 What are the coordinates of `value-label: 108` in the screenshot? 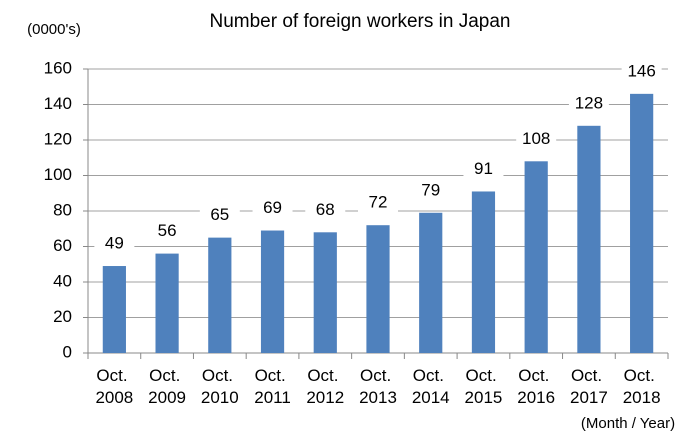 It's located at (536, 138).